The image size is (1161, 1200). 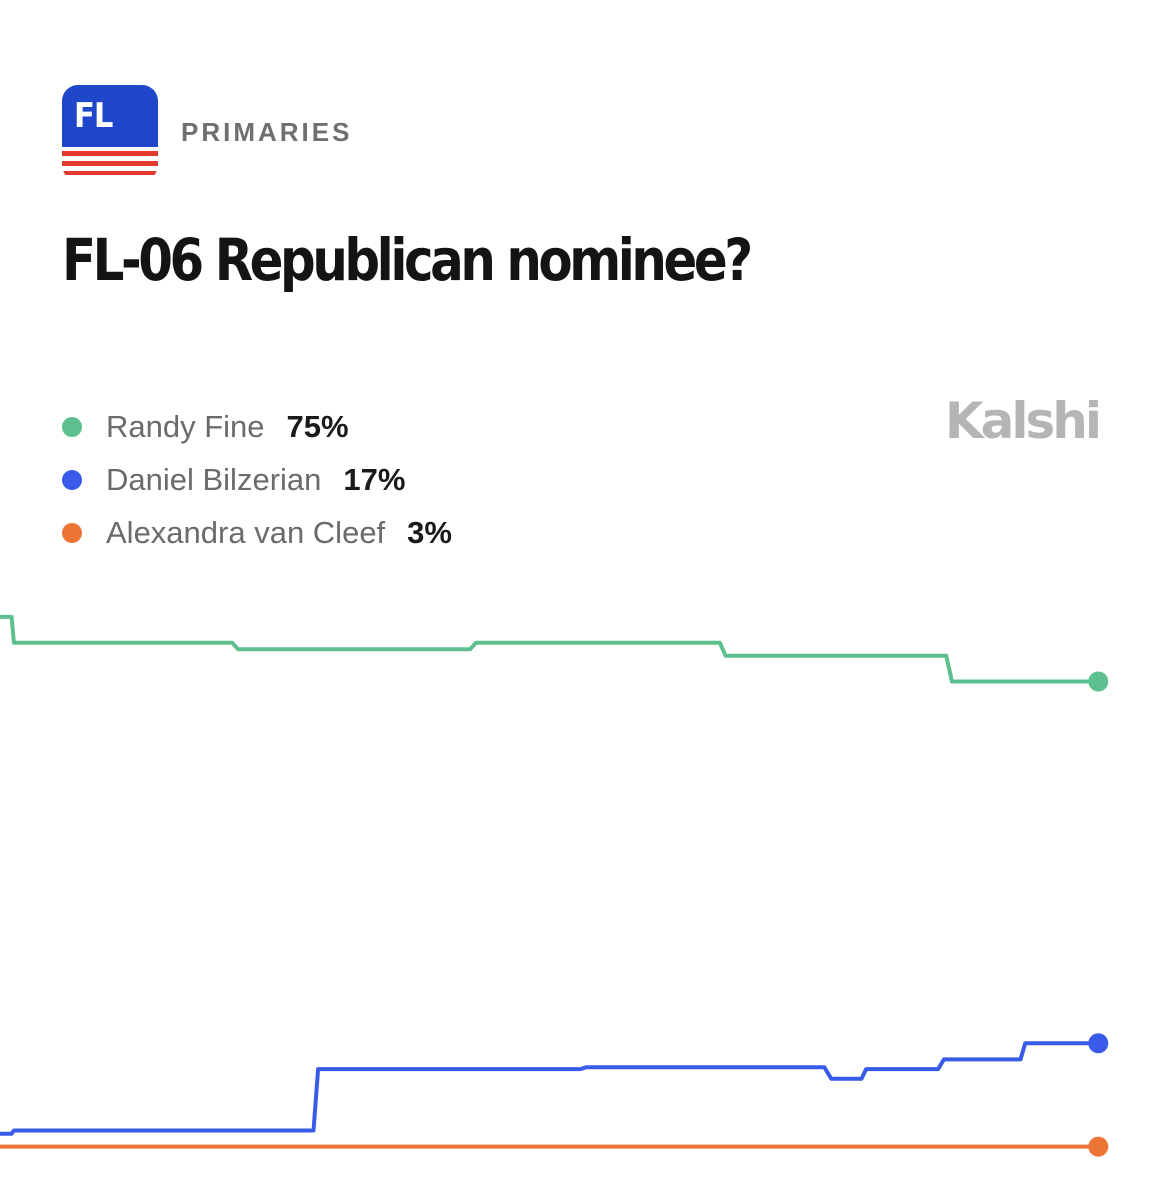 What do you see at coordinates (374, 479) in the screenshot?
I see `legend-value: 17%` at bounding box center [374, 479].